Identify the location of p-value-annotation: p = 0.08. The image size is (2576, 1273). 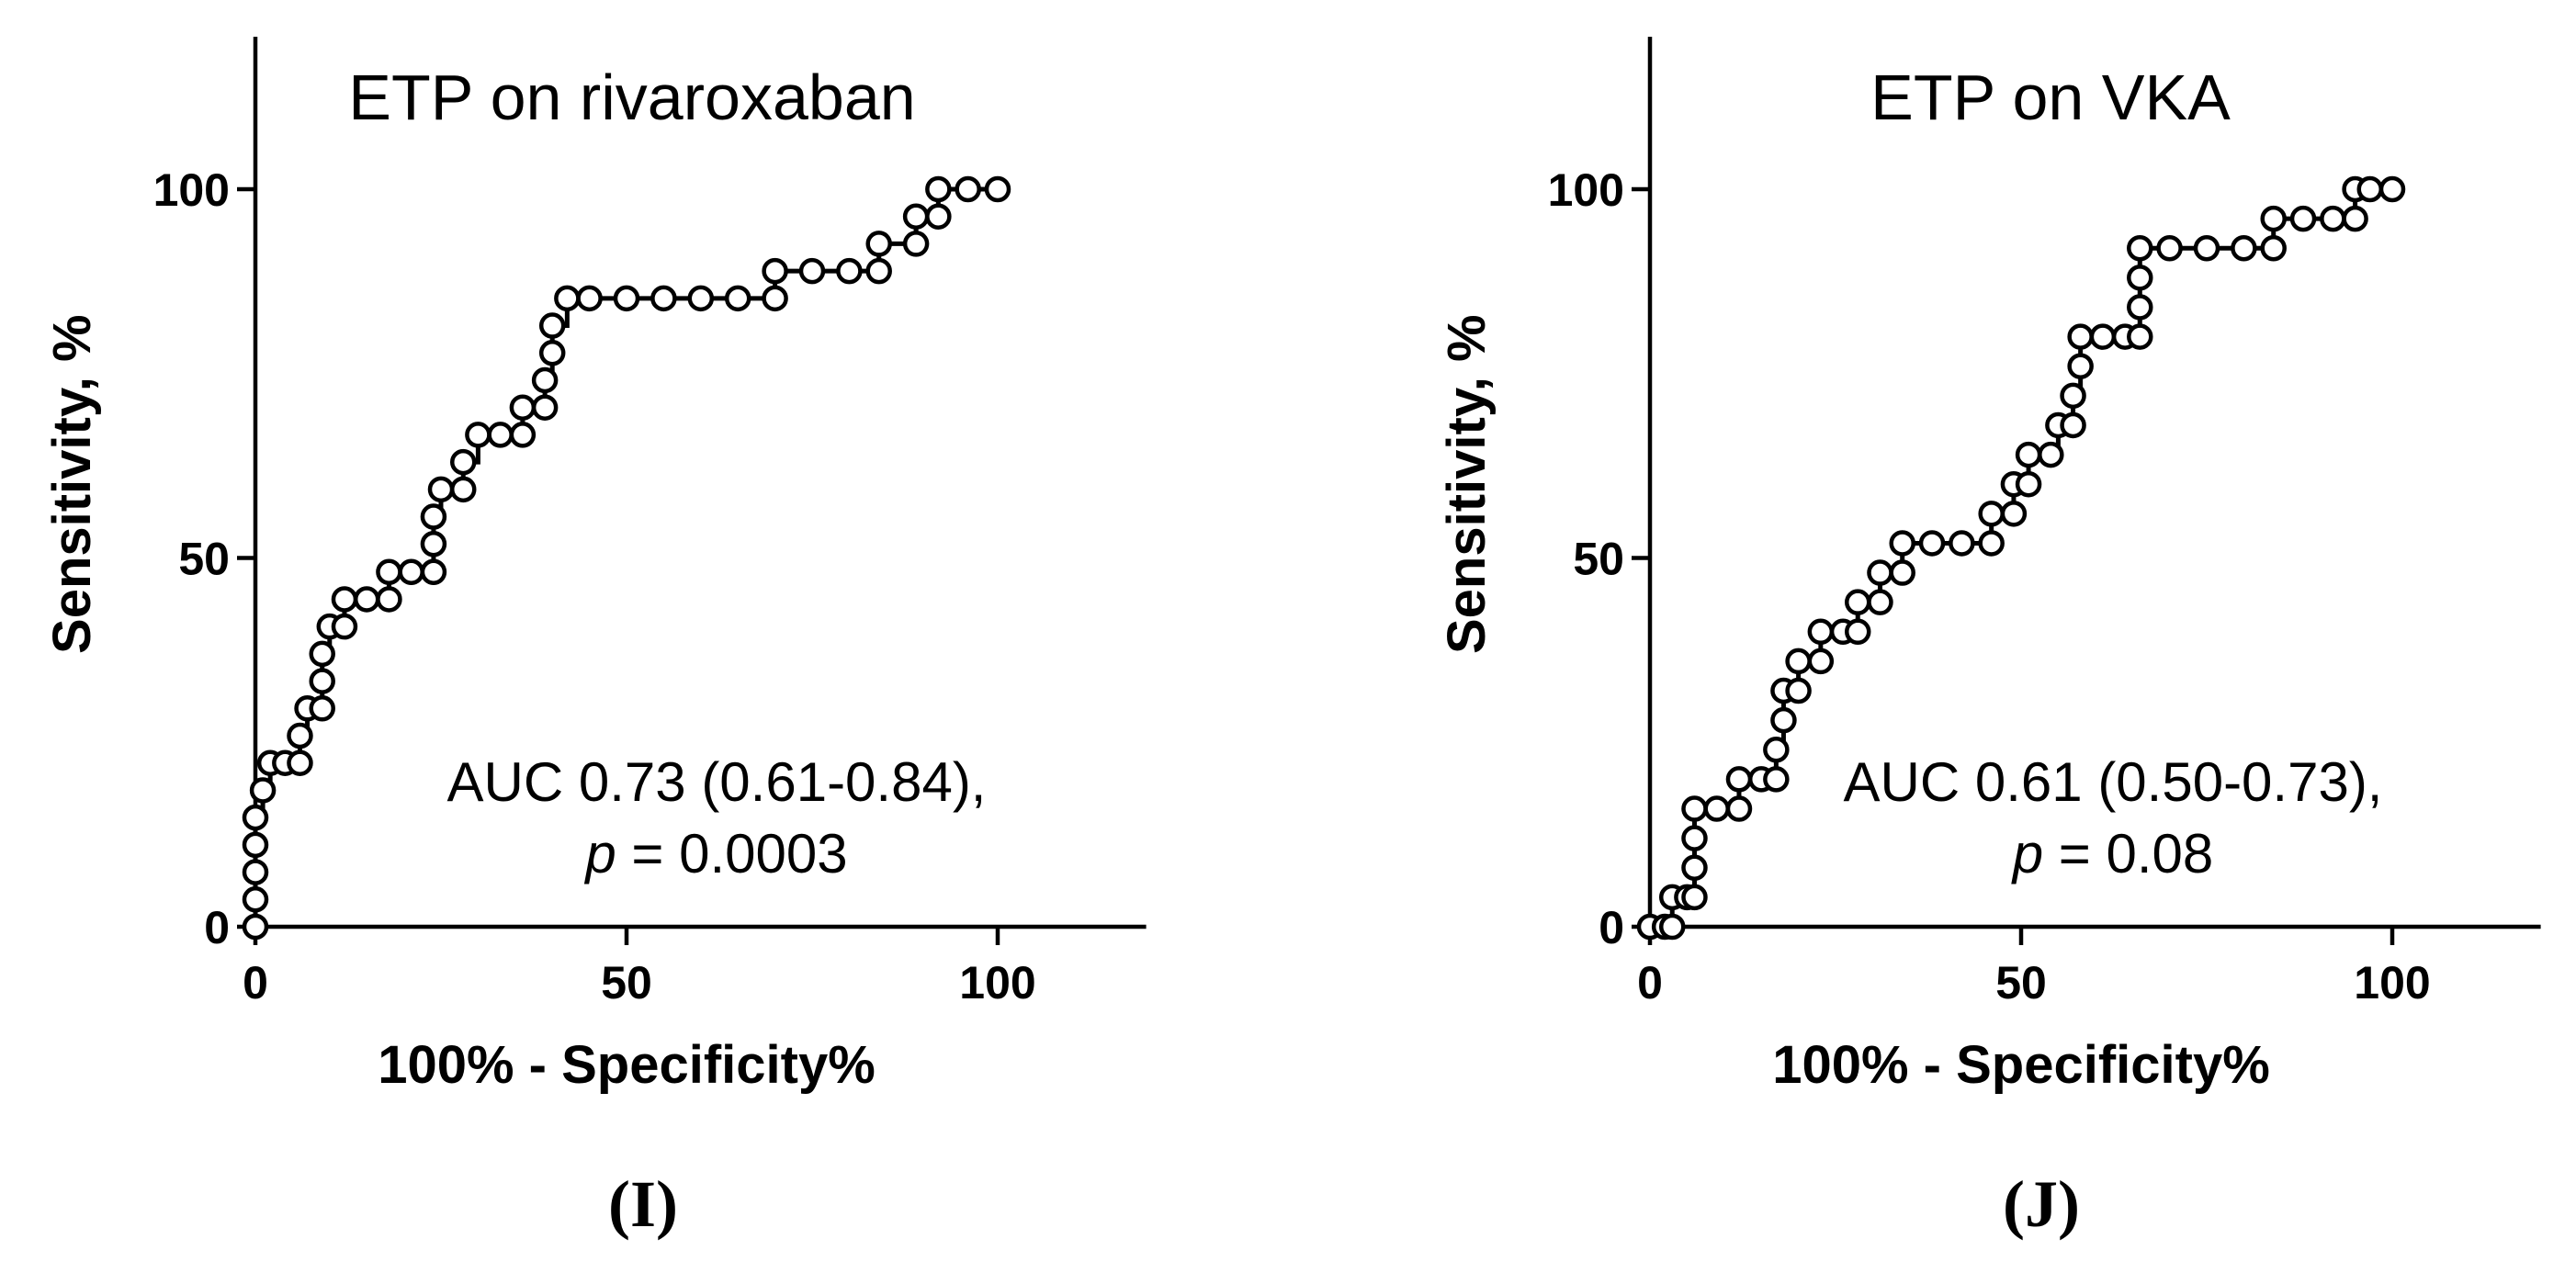
(2112, 853).